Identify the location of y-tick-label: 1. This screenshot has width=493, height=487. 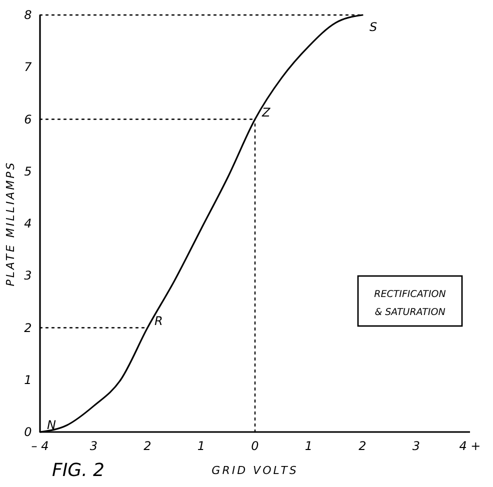
(28, 379).